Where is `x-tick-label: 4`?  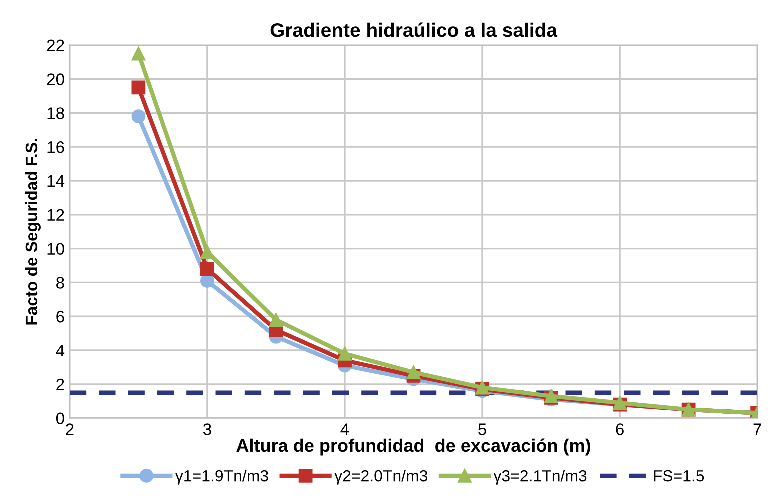
x-tick-label: 4 is located at coordinates (345, 430).